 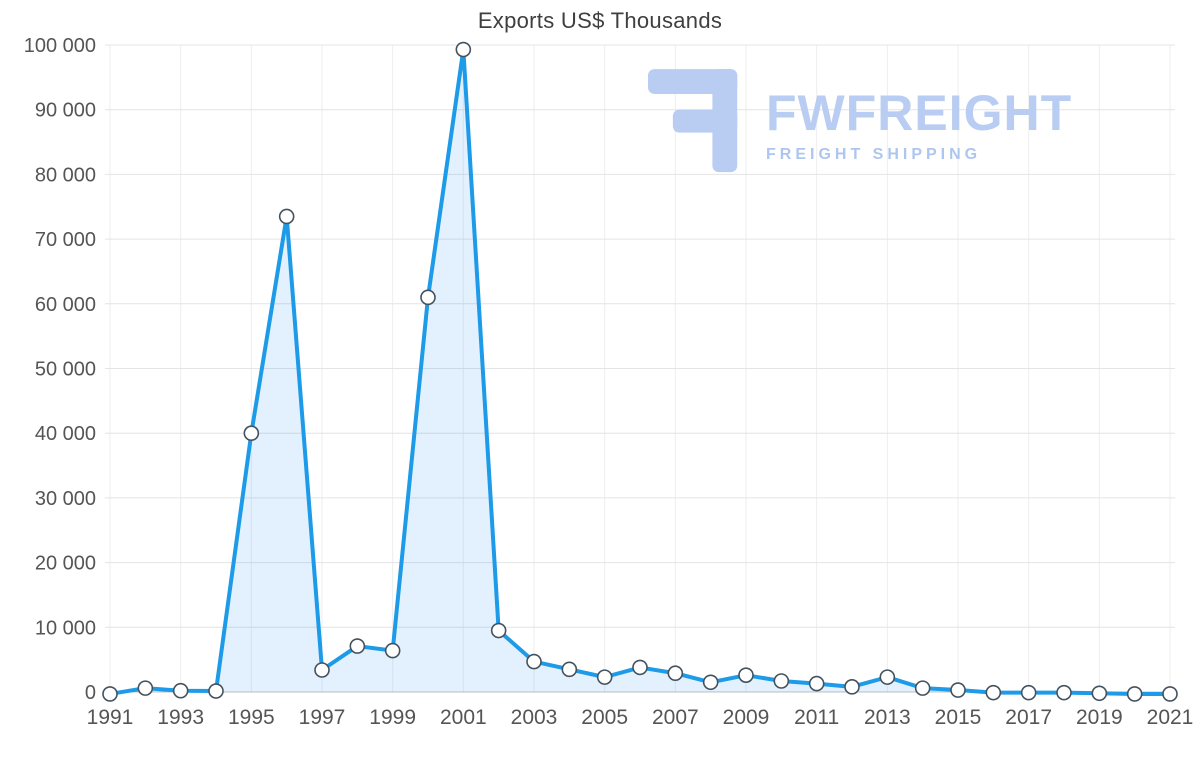 I want to click on y-tick-label: 10 000, so click(x=65, y=628).